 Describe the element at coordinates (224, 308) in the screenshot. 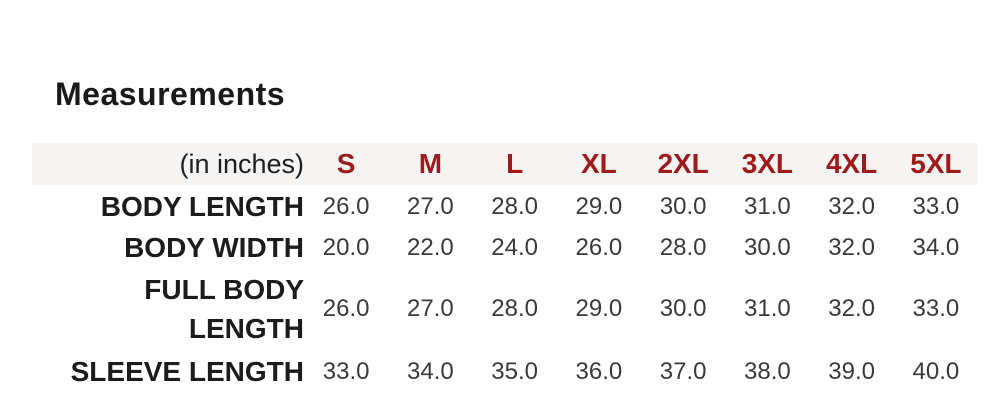

I see `row-label: FULL BODY LENGTH` at that location.